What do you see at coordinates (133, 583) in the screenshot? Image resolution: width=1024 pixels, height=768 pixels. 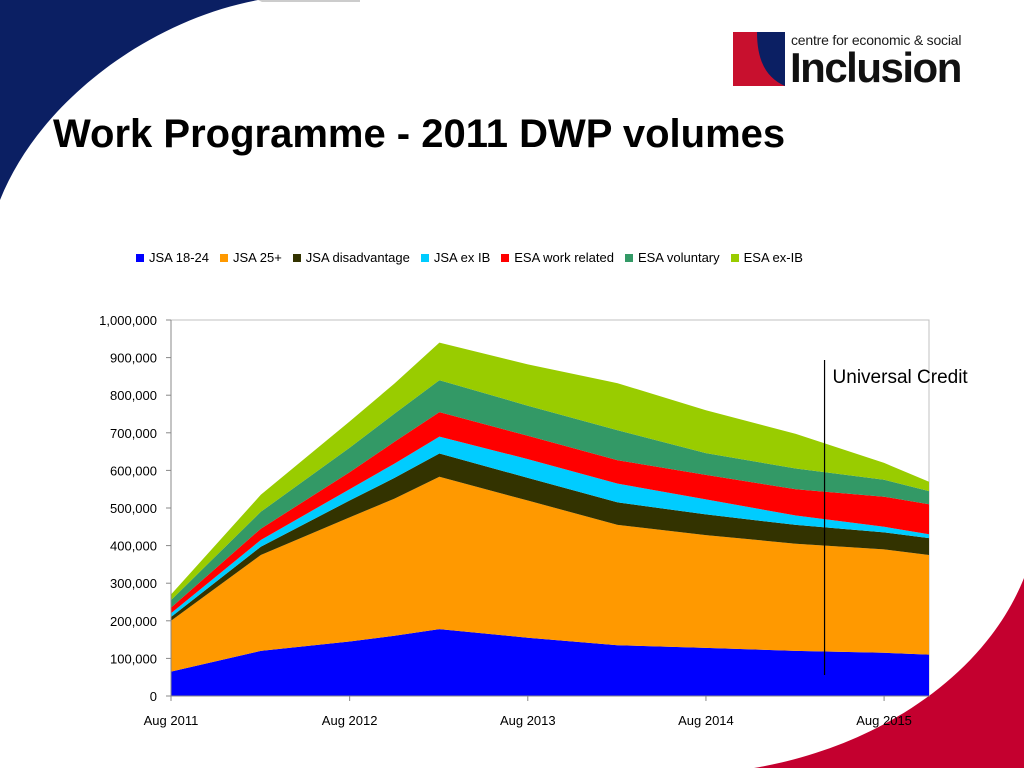 I see `y-tick-label: 300,000` at bounding box center [133, 583].